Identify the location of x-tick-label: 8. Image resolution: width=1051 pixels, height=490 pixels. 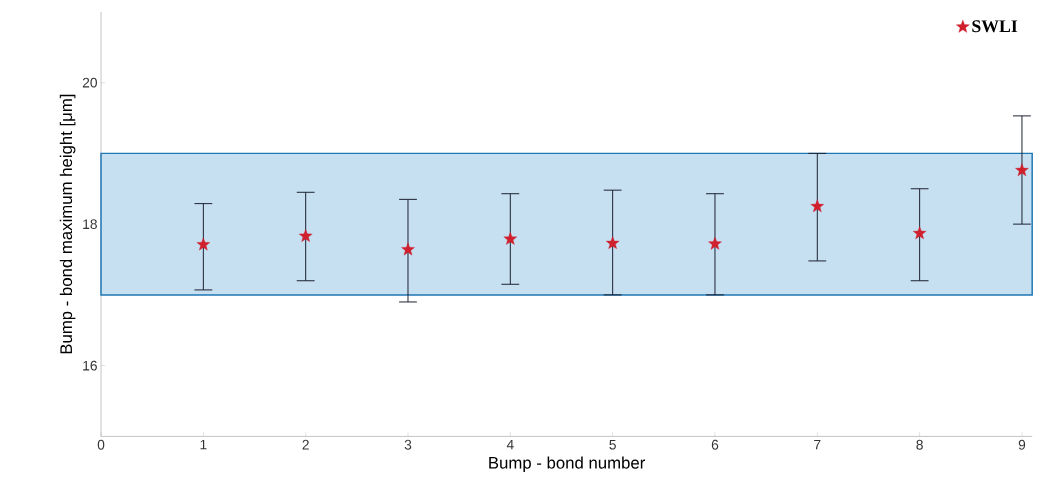
(919, 444).